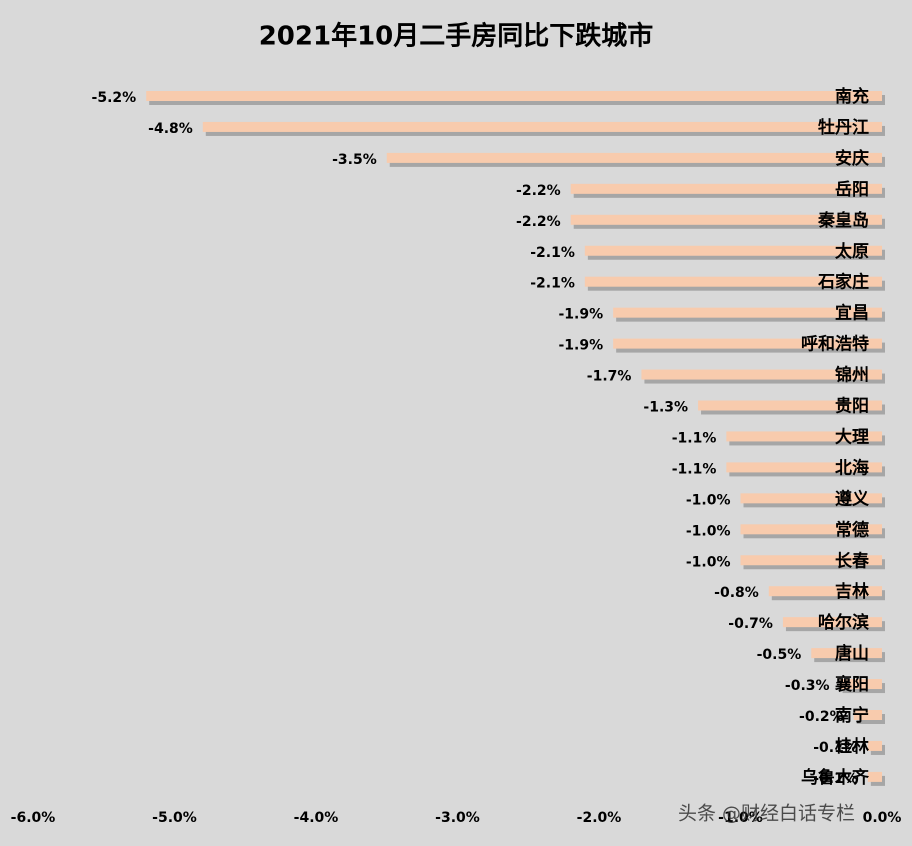 The image size is (912, 846). Describe the element at coordinates (779, 655) in the screenshot. I see `value-label: -0.5%` at that location.